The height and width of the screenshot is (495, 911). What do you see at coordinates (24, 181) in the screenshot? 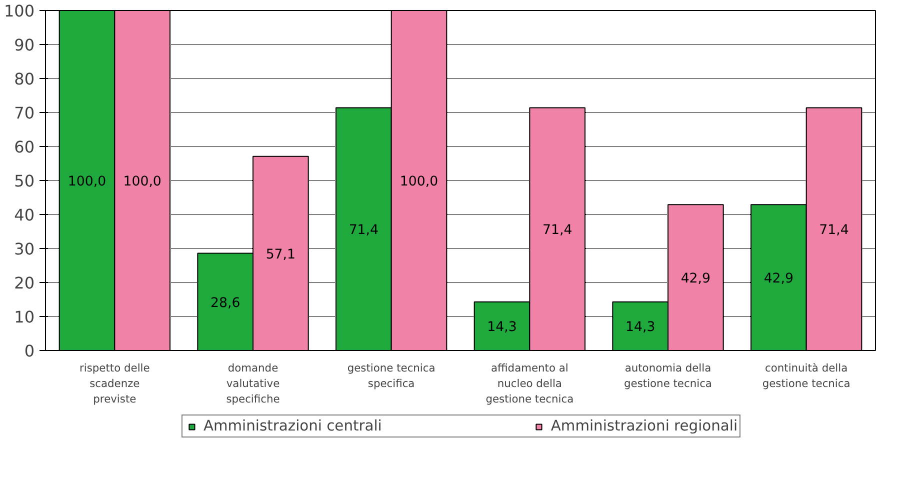
I see `y-tick-label: 50` at bounding box center [24, 181].